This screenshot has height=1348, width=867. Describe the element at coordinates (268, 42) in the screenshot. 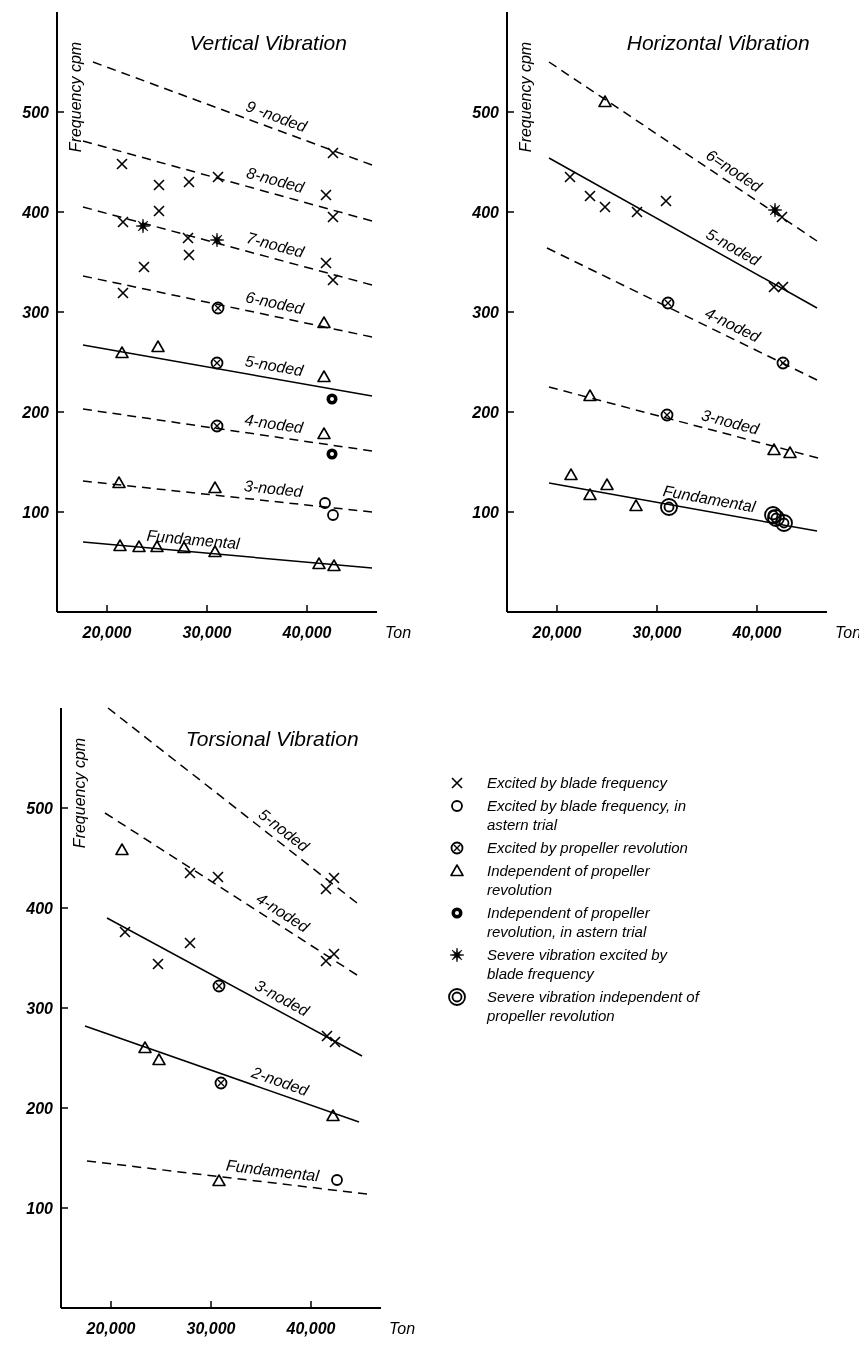

I see `text: Vertical Vibration` at that location.